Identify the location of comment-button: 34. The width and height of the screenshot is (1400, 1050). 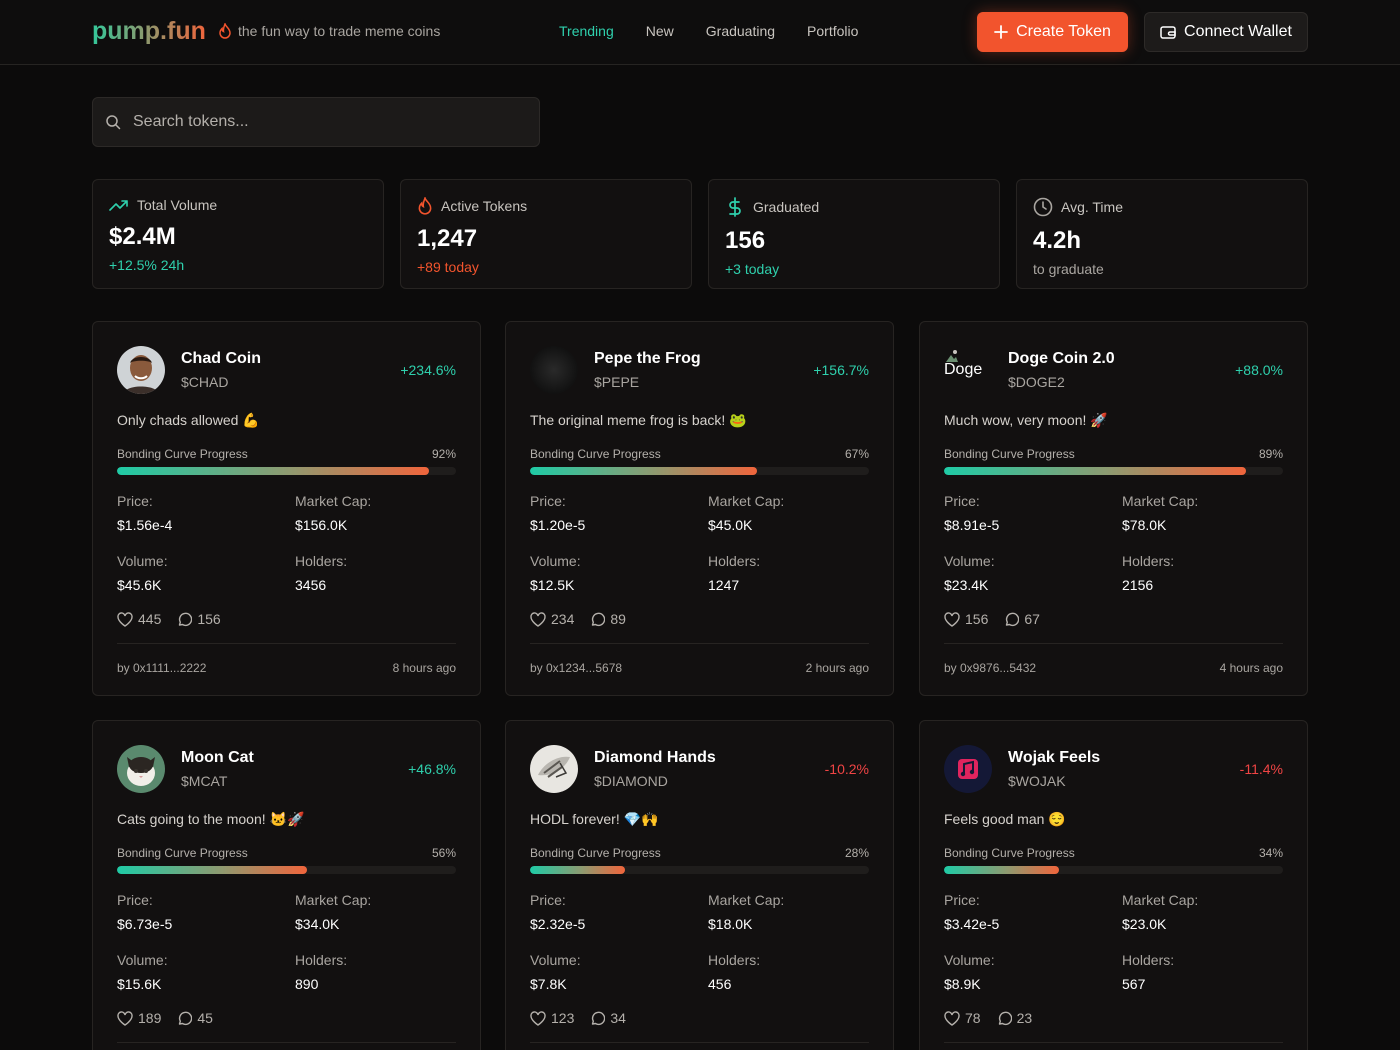
(608, 1018).